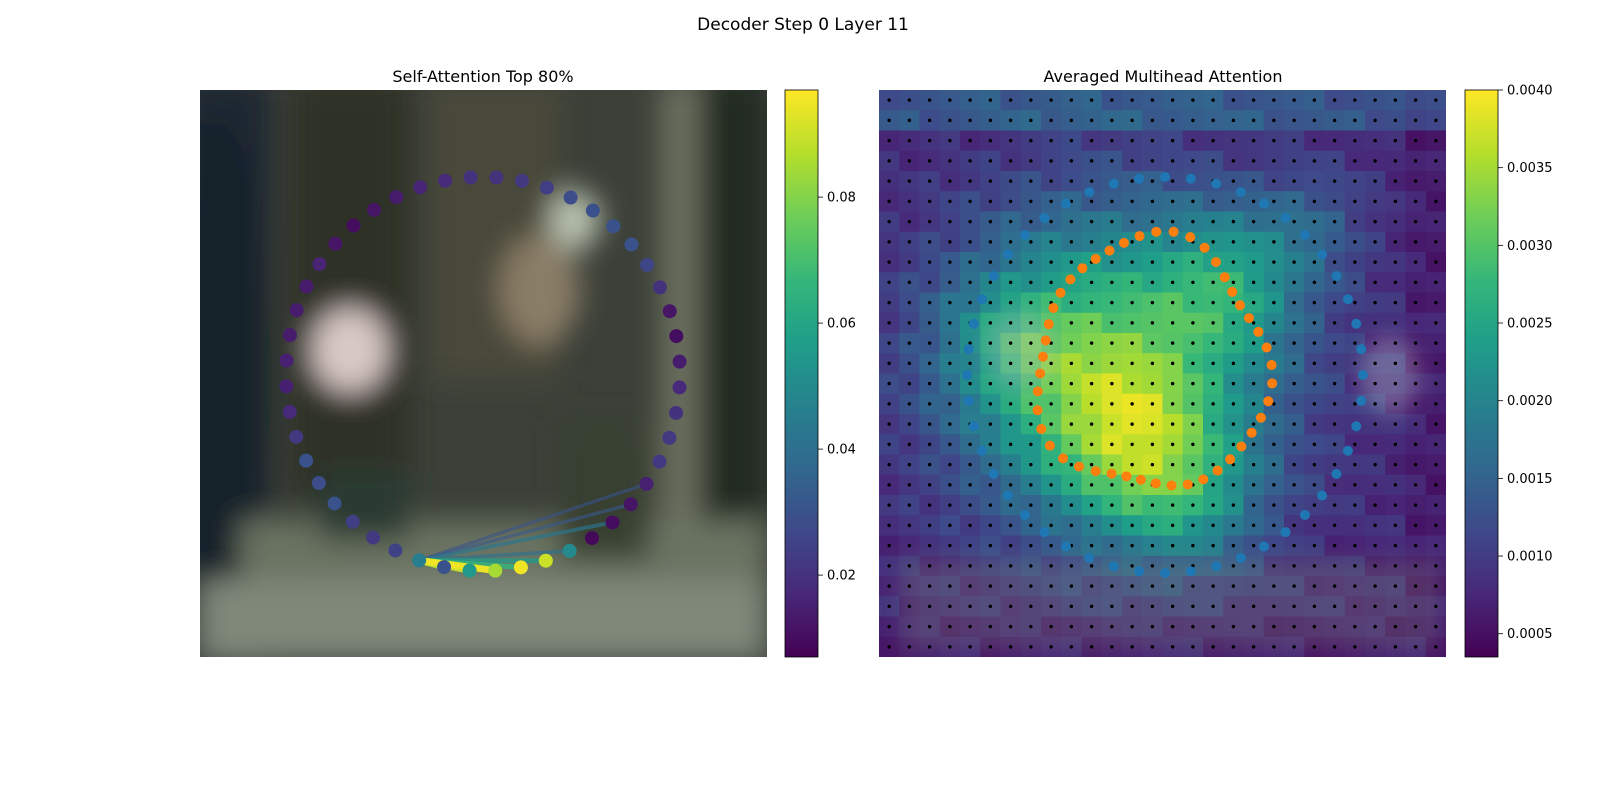 Image resolution: width=1600 pixels, height=800 pixels. What do you see at coordinates (841, 450) in the screenshot?
I see `colorbar-tick-label: 0.04` at bounding box center [841, 450].